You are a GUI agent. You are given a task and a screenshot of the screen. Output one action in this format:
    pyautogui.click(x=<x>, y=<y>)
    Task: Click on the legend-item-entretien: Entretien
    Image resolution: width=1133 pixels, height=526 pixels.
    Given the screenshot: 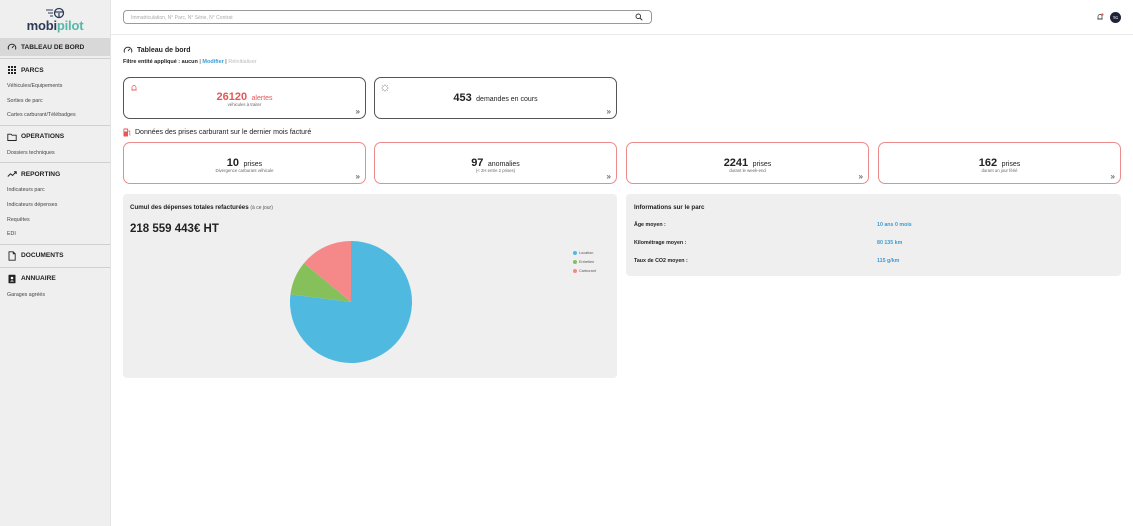 What is the action you would take?
    pyautogui.click(x=584, y=261)
    